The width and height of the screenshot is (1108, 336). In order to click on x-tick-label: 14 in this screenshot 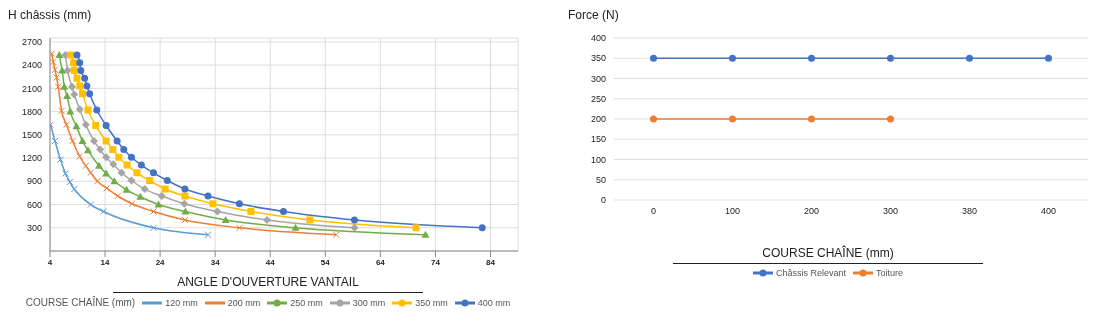, I will do `click(105, 262)`.